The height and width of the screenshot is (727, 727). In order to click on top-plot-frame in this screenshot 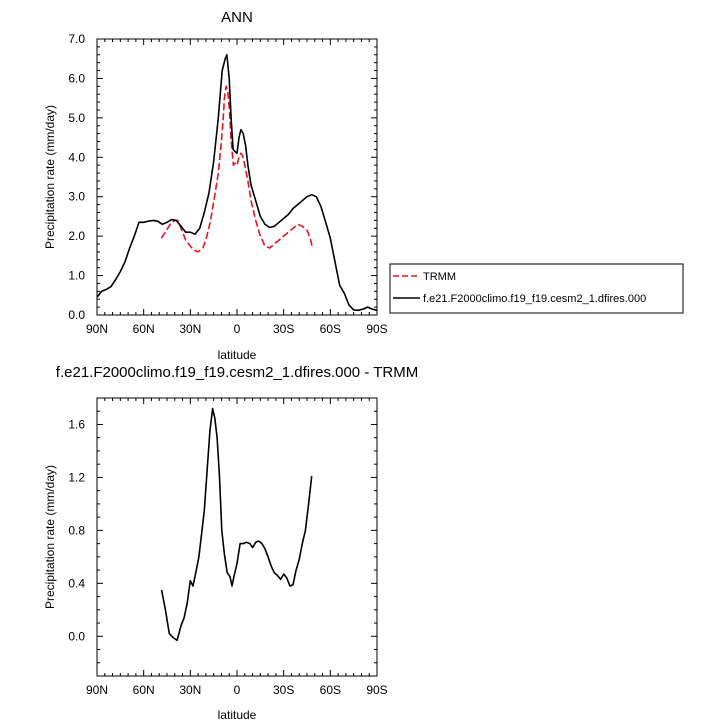, I will do `click(237, 177)`.